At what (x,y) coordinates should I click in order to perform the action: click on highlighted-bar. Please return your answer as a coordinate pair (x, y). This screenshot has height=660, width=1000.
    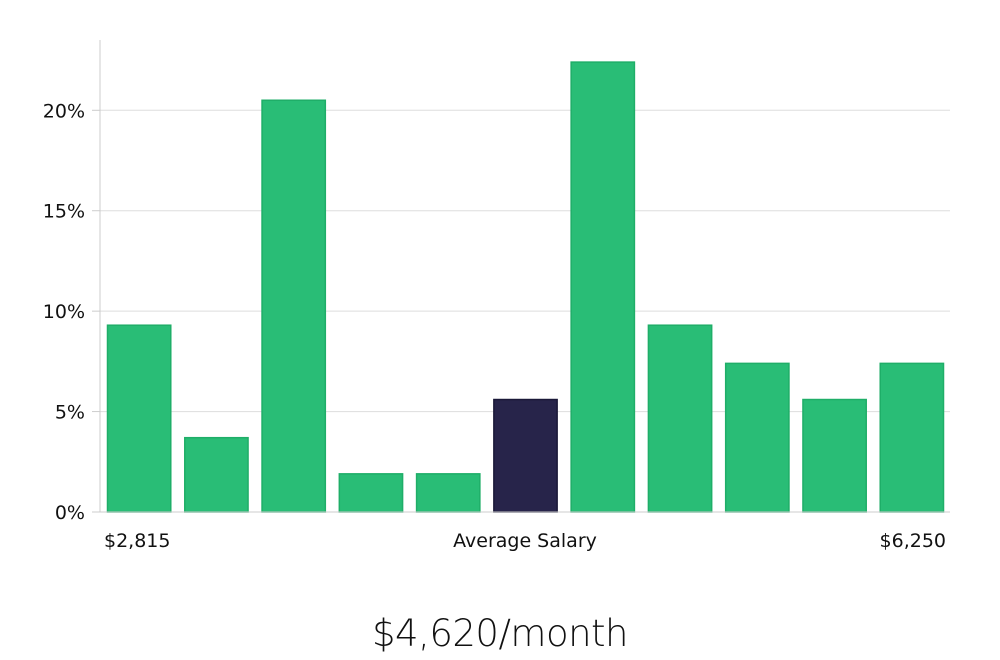
    Looking at the image, I should click on (525, 455).